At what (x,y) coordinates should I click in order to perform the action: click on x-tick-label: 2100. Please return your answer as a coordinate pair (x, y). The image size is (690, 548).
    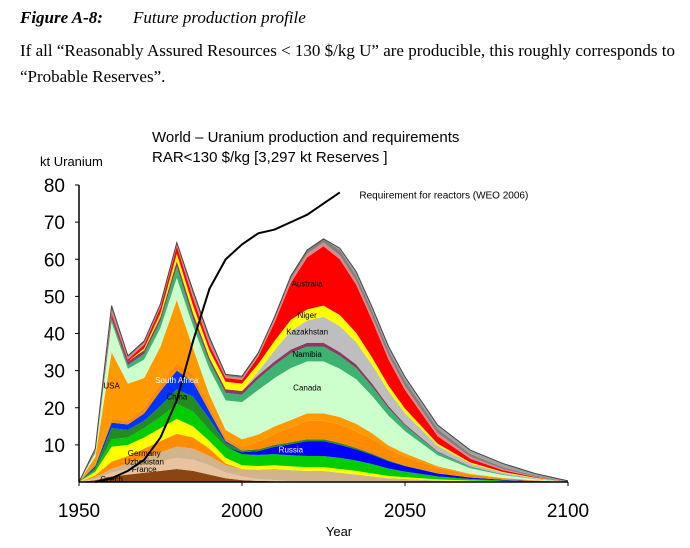
    Looking at the image, I should click on (568, 511).